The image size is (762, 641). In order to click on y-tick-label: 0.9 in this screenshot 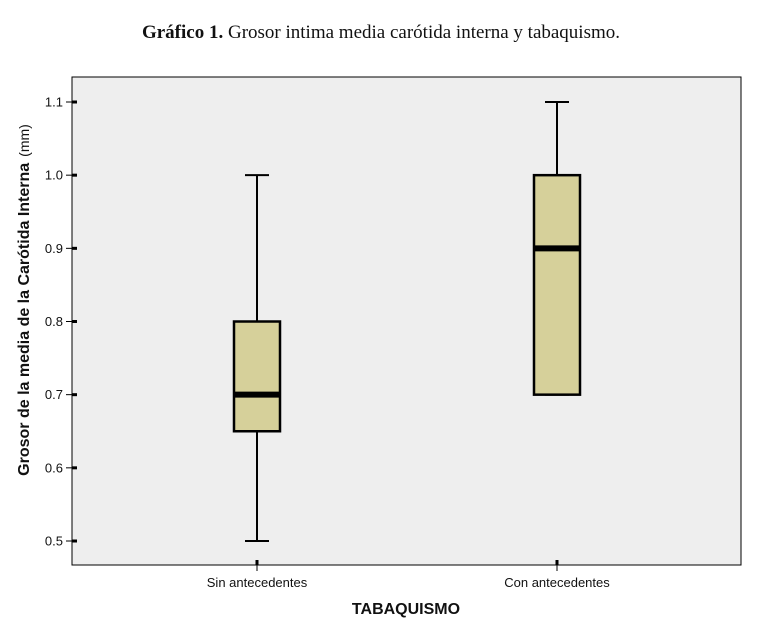, I will do `click(54, 248)`.